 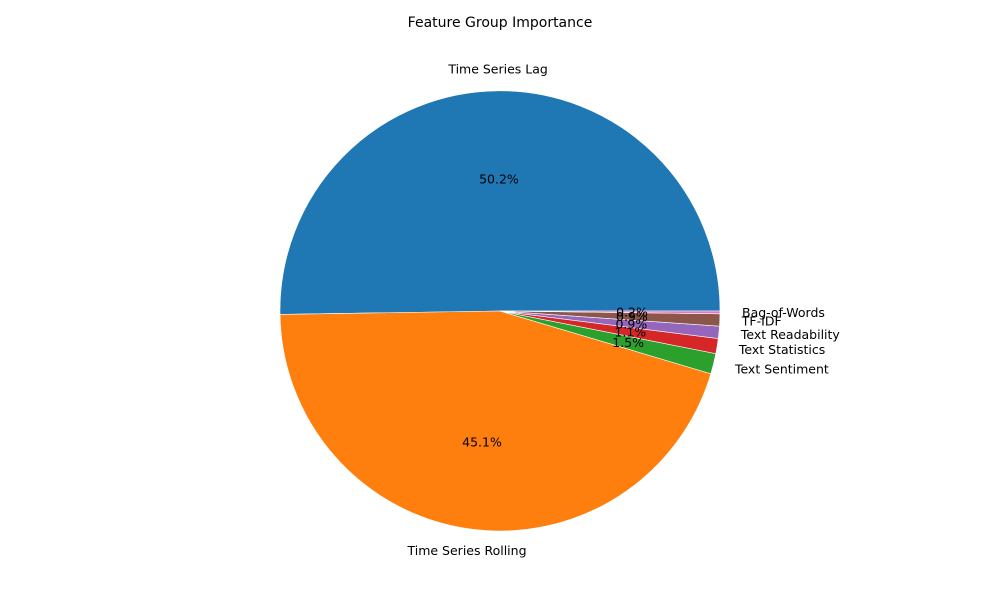 I want to click on slice-label: Time Series Lag, so click(x=497, y=69).